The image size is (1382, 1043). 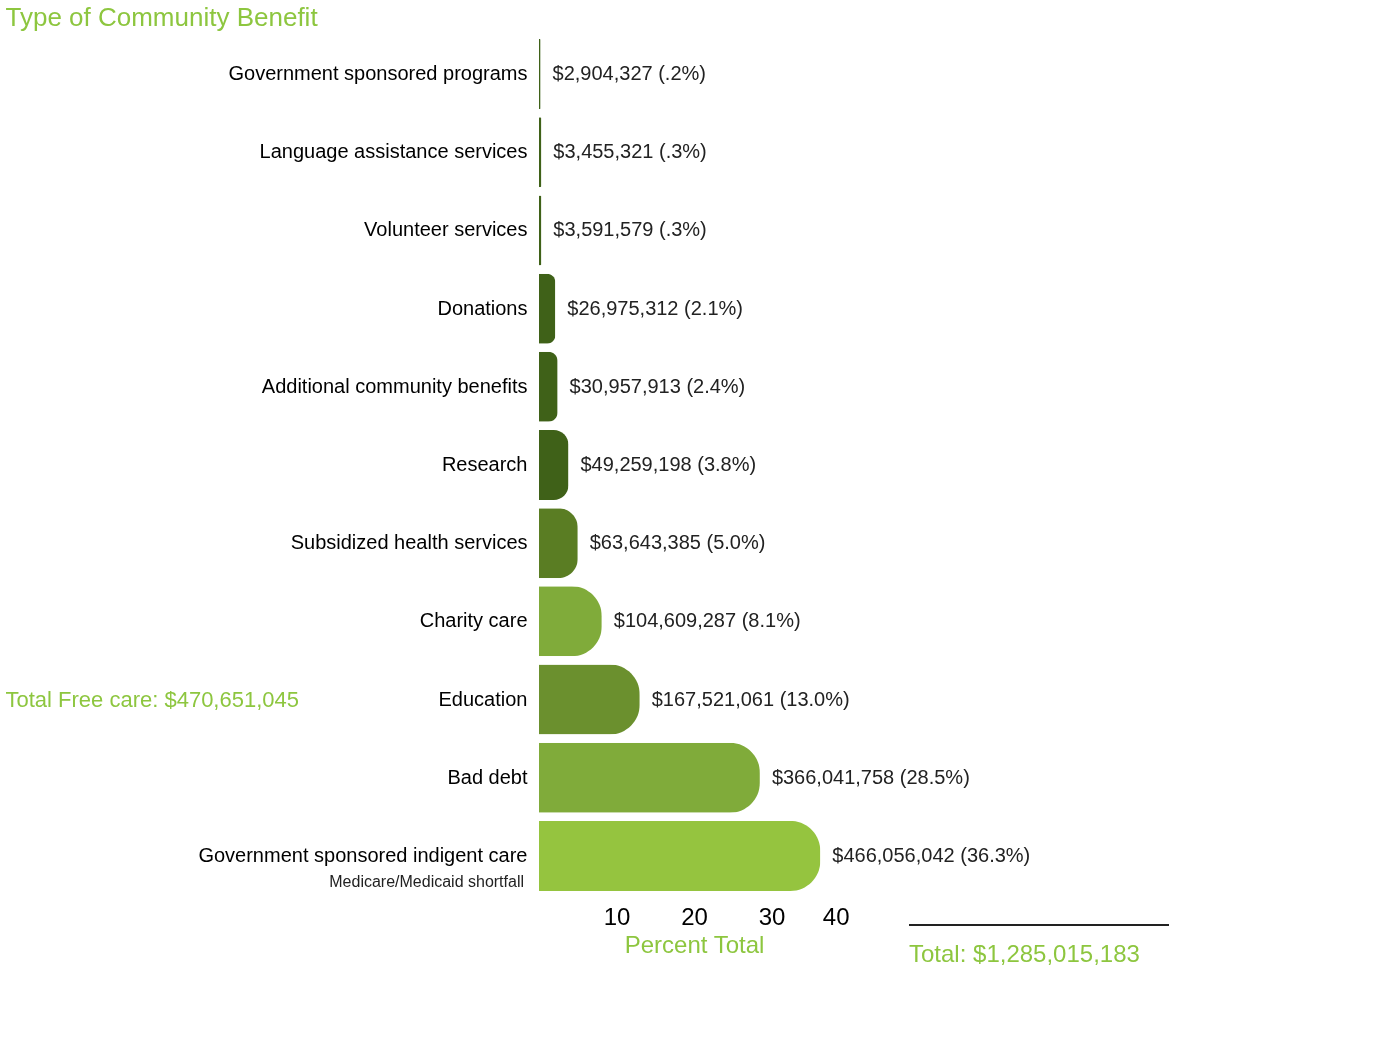 I want to click on text: Total Free care: $470,651,045, so click(x=152, y=699).